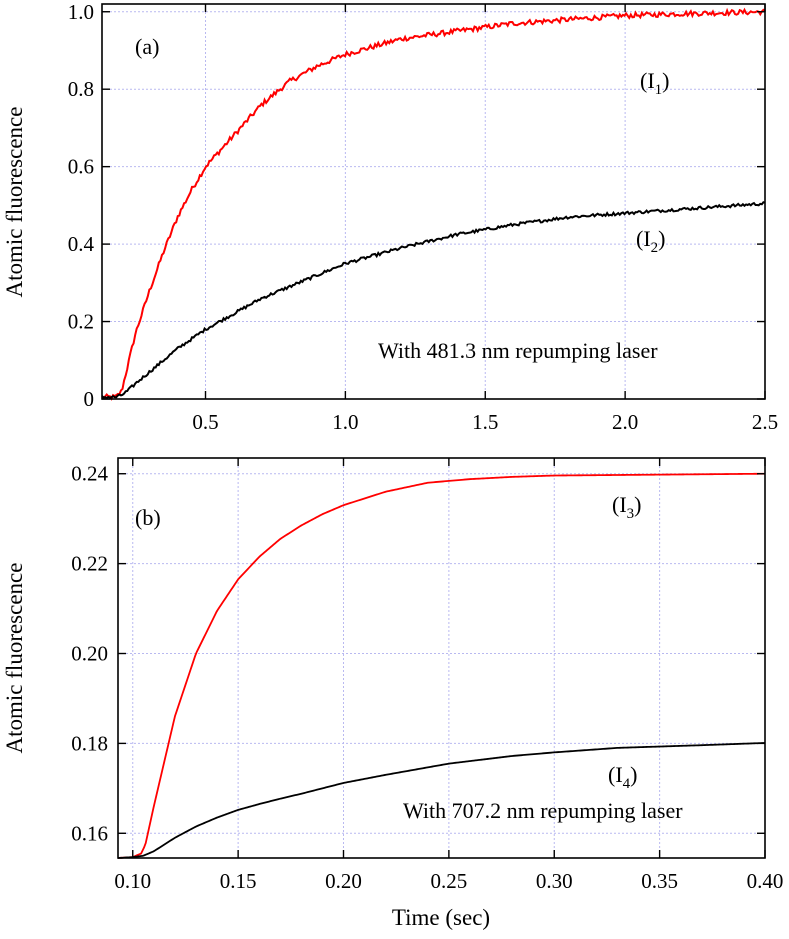 This screenshot has height=939, width=789. I want to click on y-tick-label: 0.16, so click(89, 833).